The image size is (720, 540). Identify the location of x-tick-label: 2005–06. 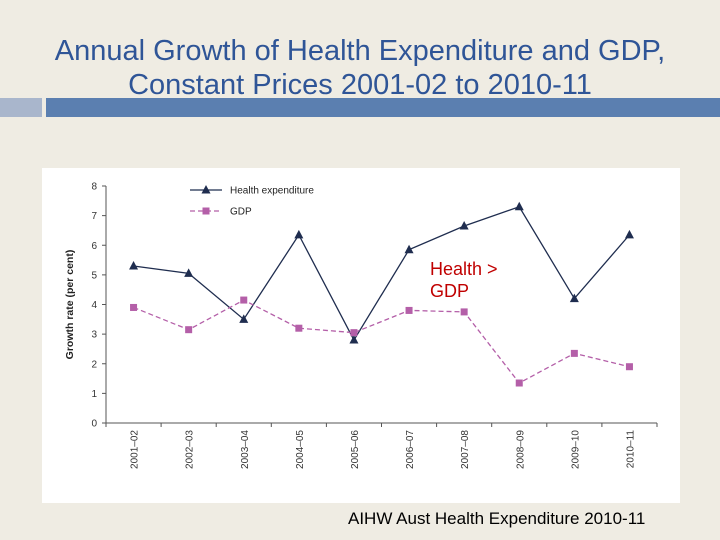
(355, 449).